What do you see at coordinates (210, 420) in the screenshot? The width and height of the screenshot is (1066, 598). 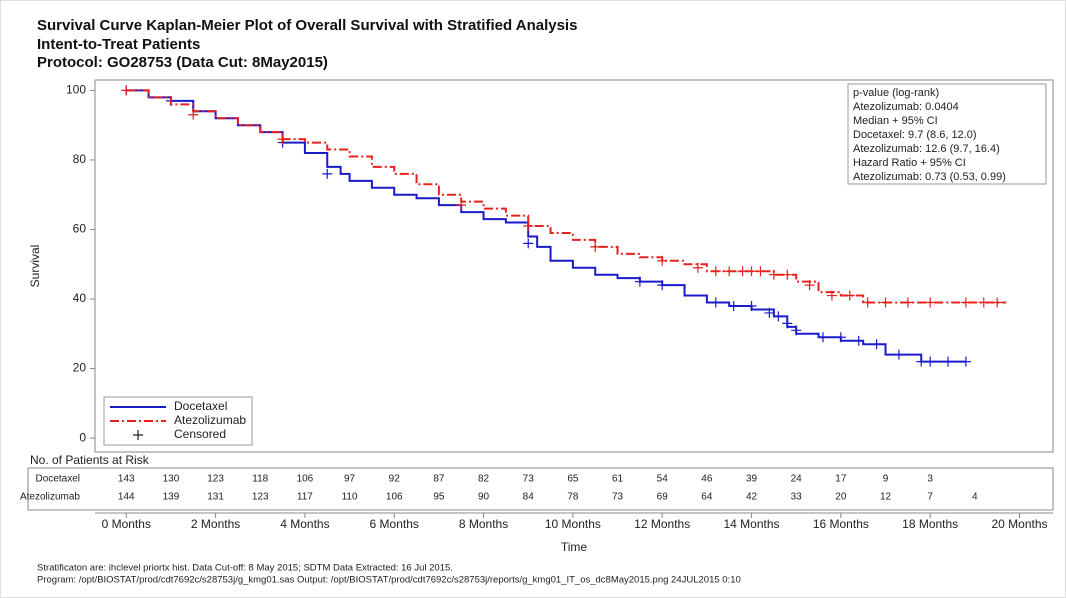 I see `legend-label: Atezolizumab` at bounding box center [210, 420].